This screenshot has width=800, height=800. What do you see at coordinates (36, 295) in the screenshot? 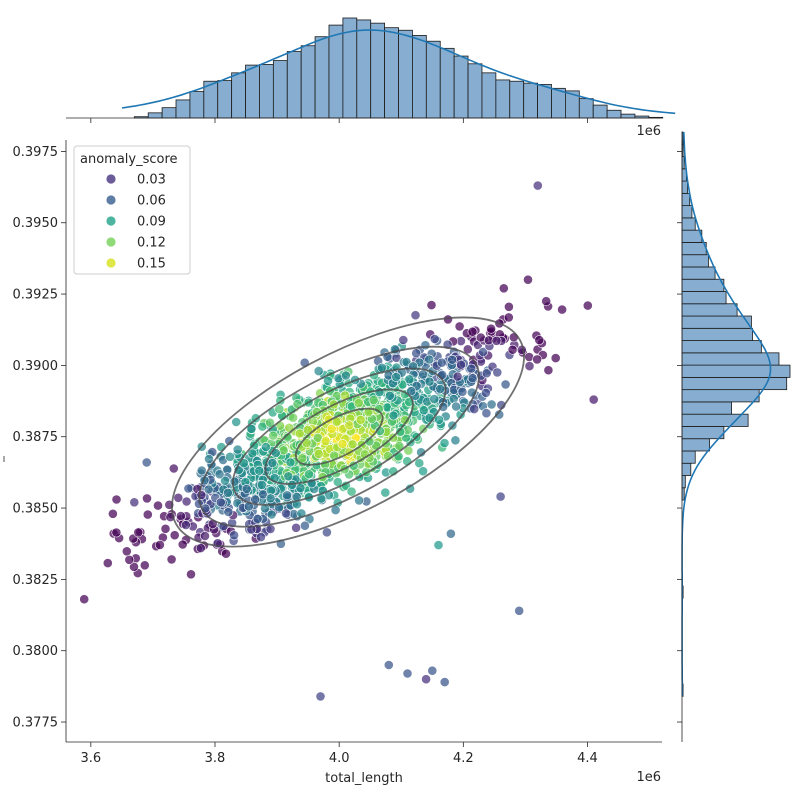
I see `y-tick-label: 0.3925` at bounding box center [36, 295].